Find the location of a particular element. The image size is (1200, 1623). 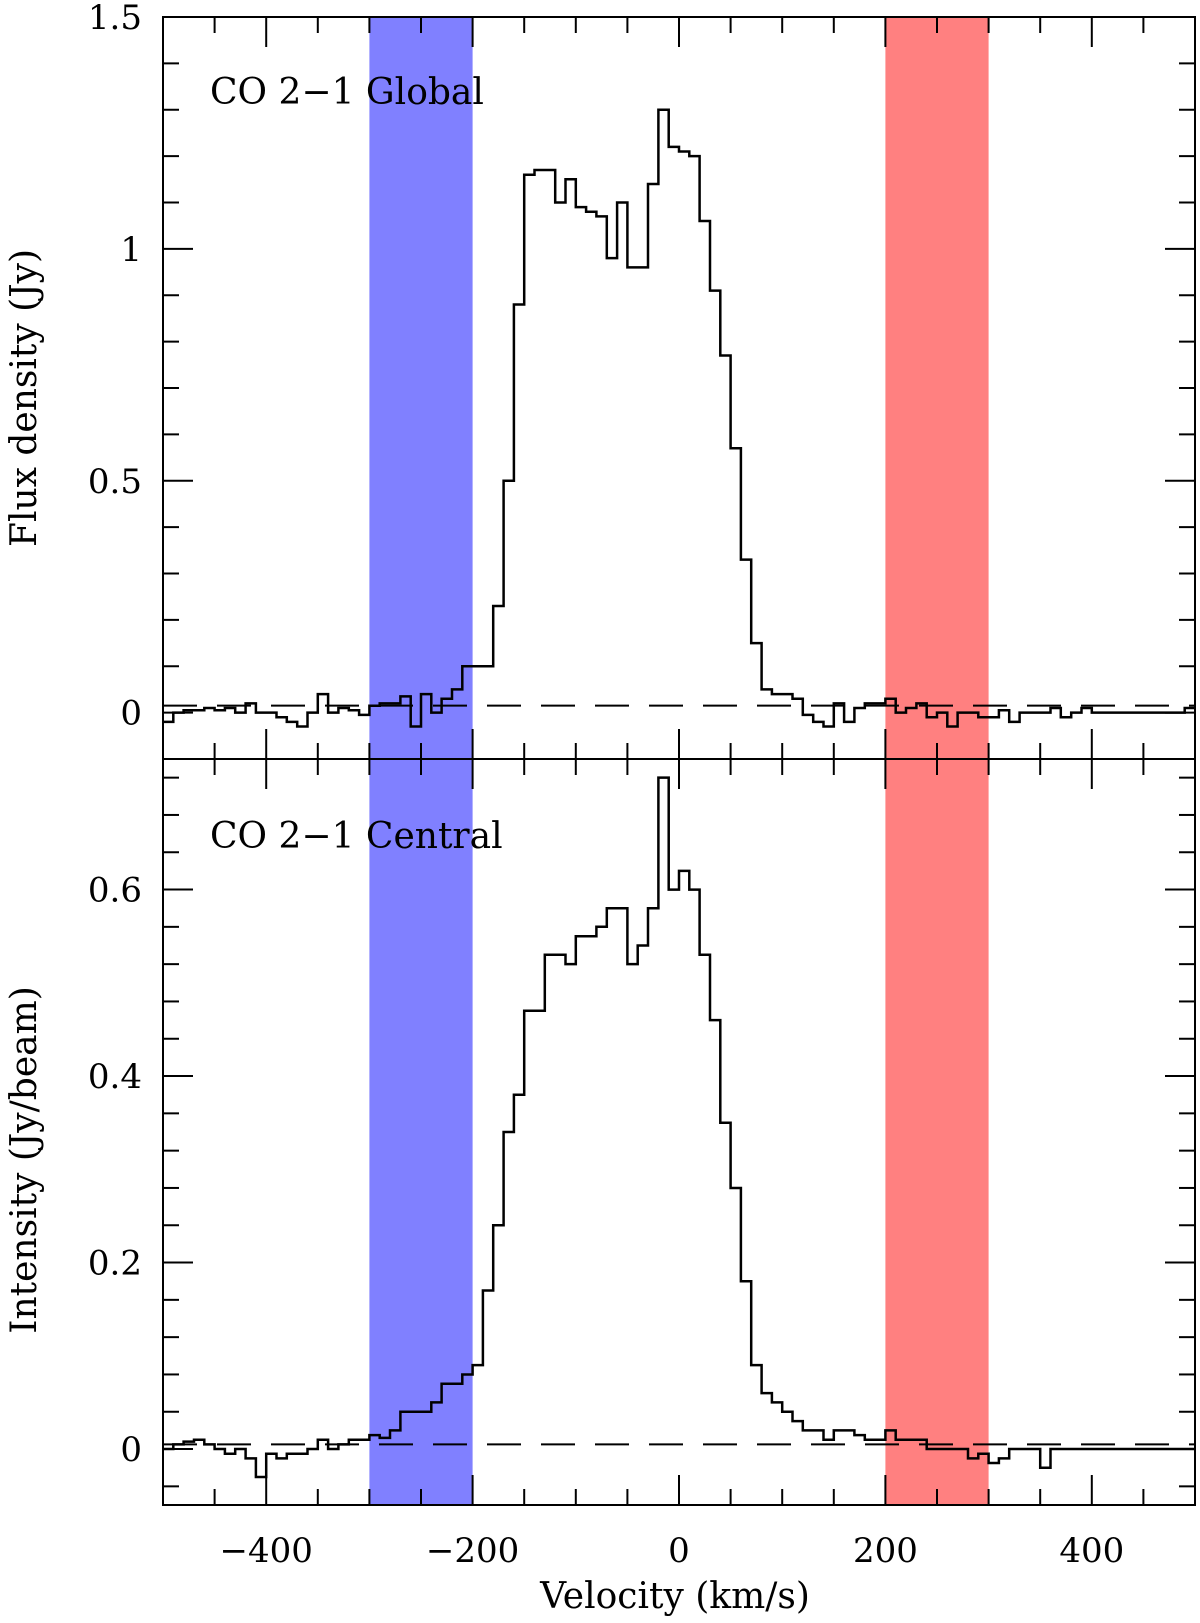

x-tick-label: −400 is located at coordinates (266, 1551).